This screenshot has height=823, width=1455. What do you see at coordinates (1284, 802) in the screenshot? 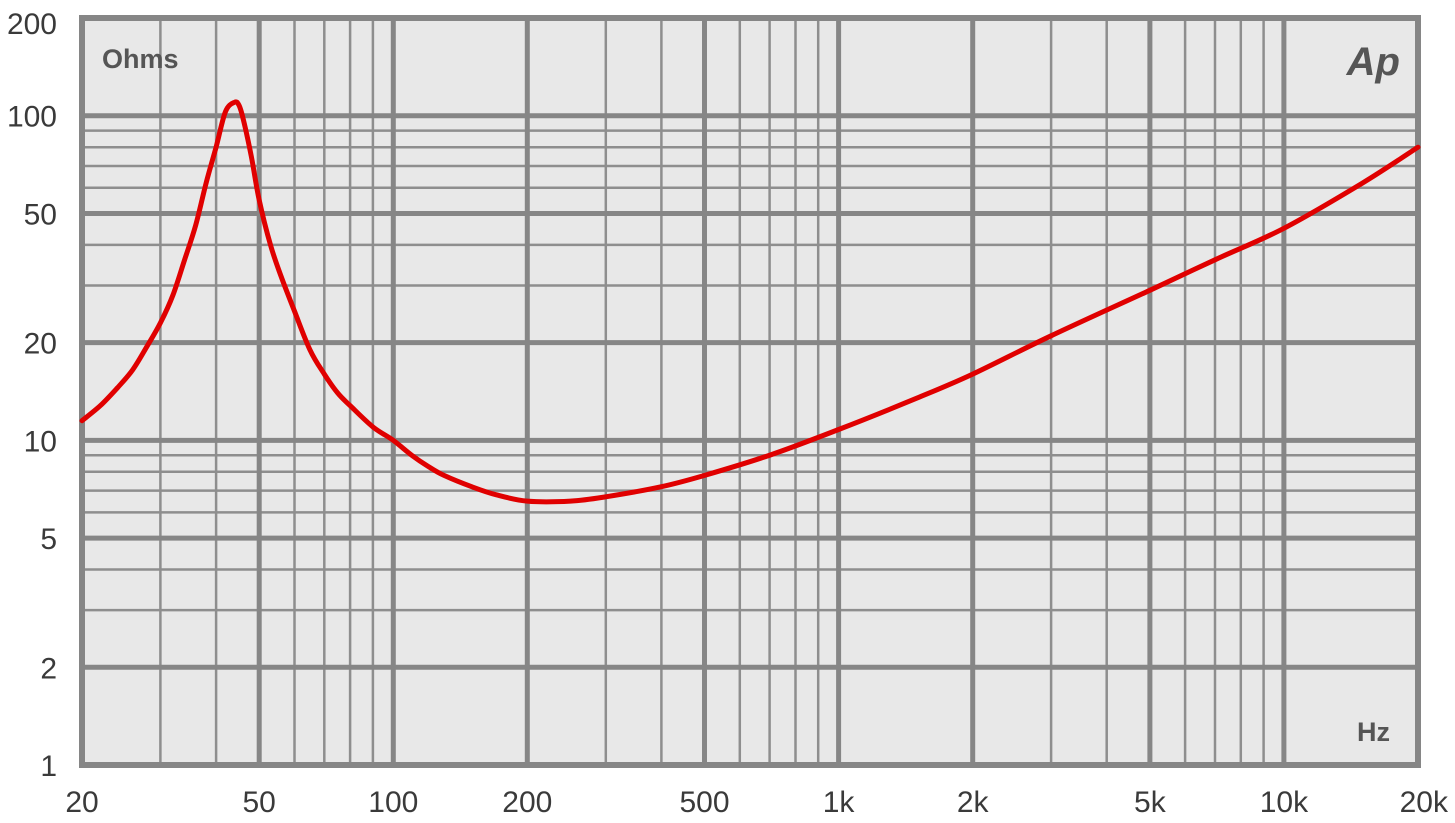
I see `x-tick-label: 10k` at bounding box center [1284, 802].